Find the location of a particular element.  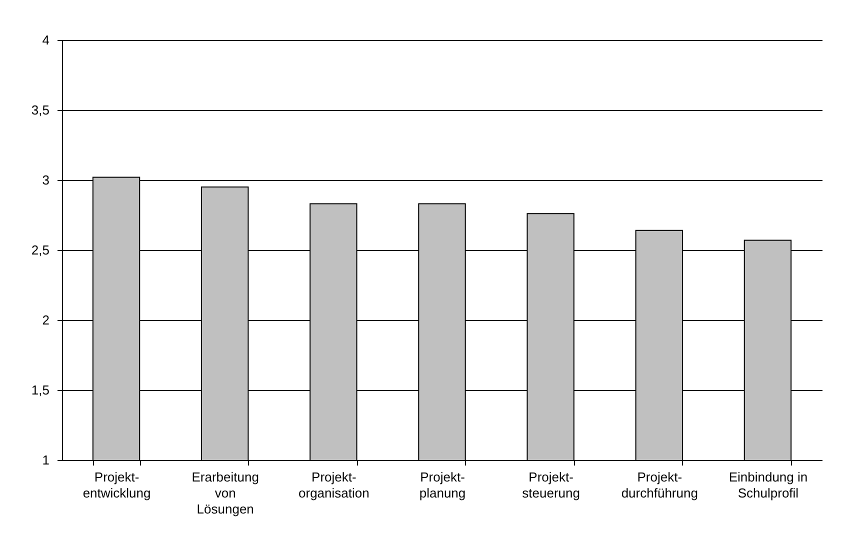

x-tick-label: Projekt- entwicklung is located at coordinates (116, 485).